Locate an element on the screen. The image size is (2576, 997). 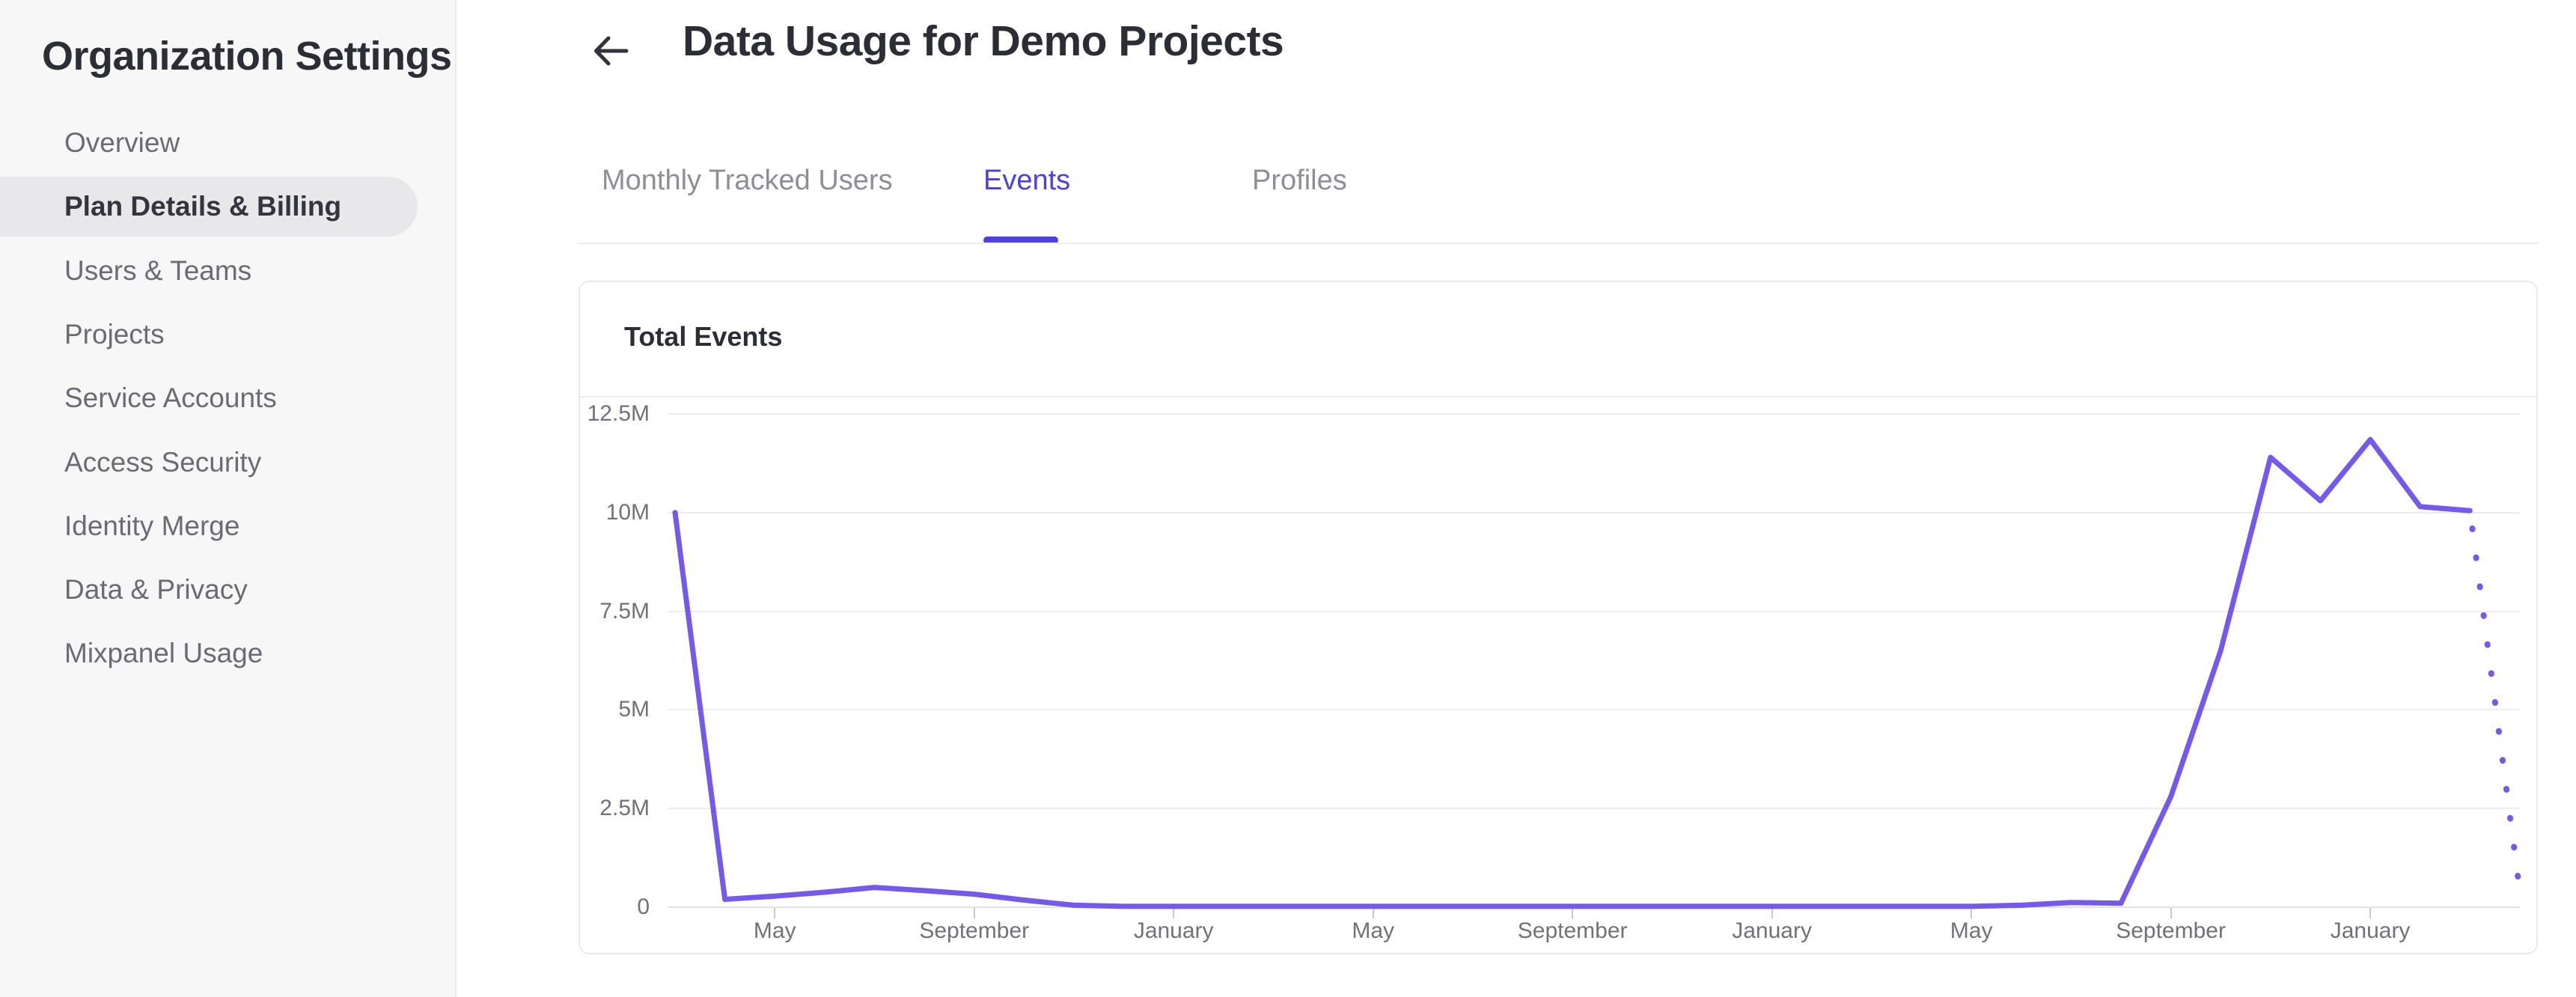
sidebar-item-data-privacy: Data & Privacy is located at coordinates (209, 590).